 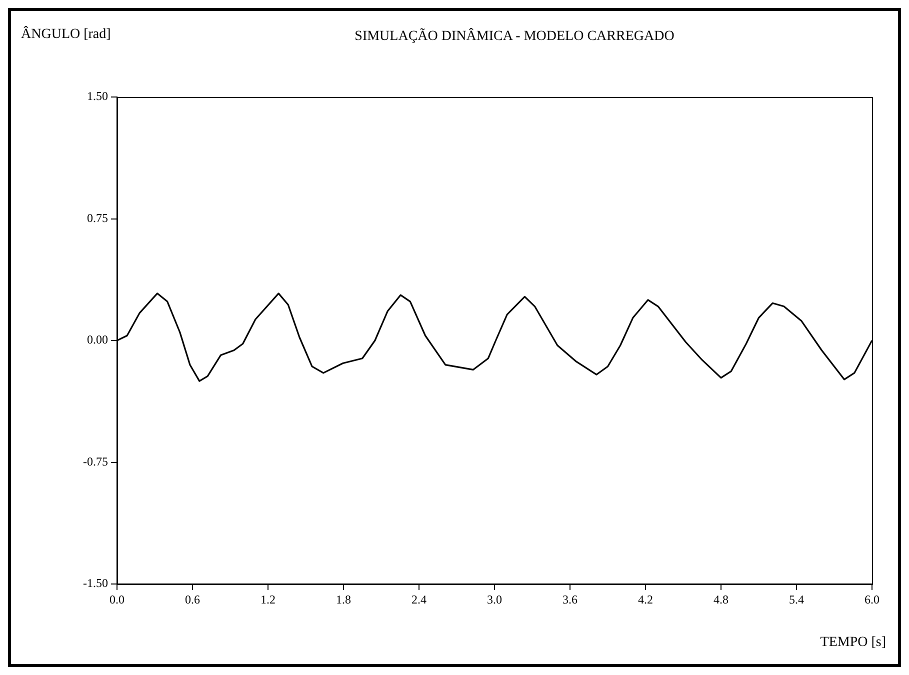 What do you see at coordinates (515, 37) in the screenshot?
I see `chart-title: SIMULAÇÃO DINÂMICA - MODELO CARREGADO` at bounding box center [515, 37].